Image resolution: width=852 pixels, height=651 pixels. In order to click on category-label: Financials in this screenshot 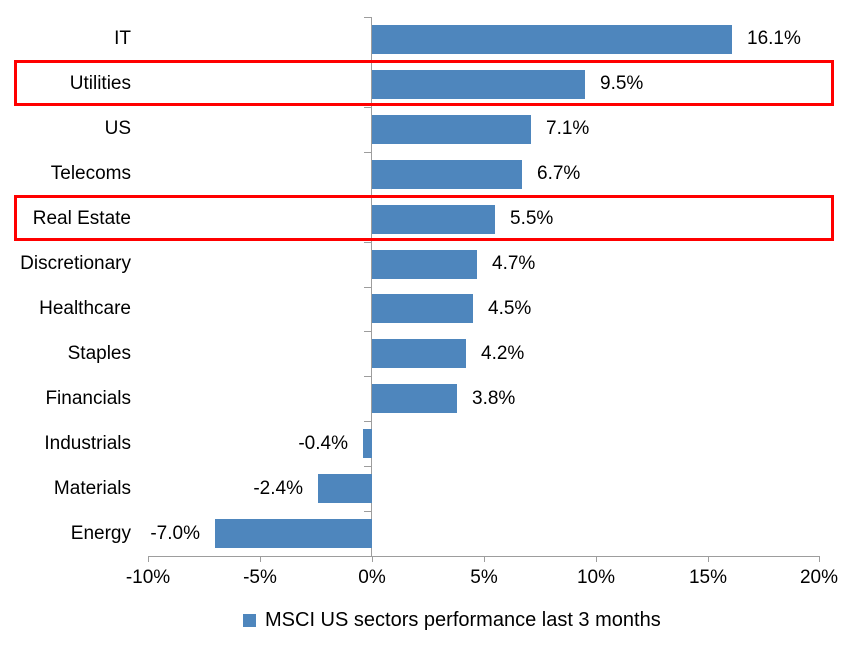, I will do `click(88, 398)`.